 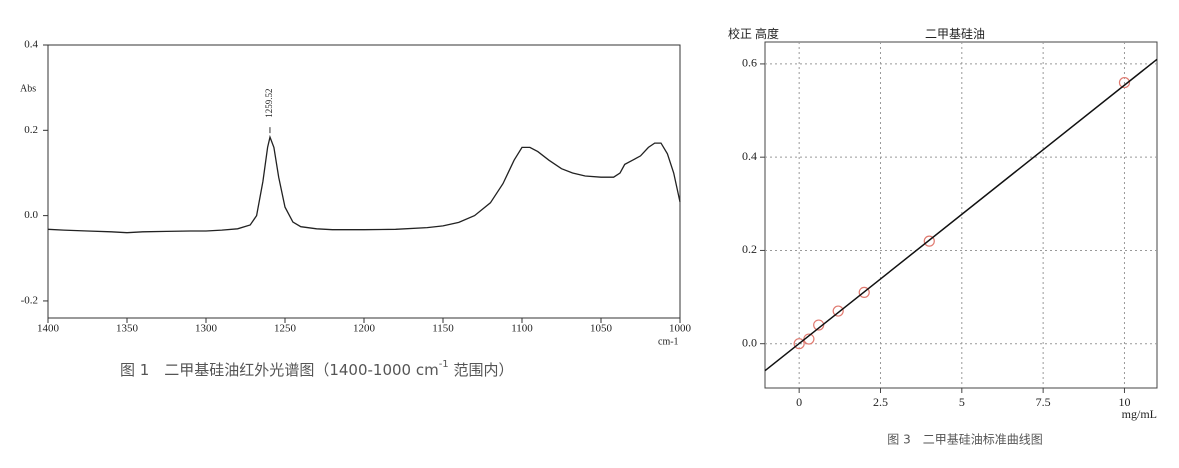 I want to click on x-tick-label: 1150, so click(x=443, y=329).